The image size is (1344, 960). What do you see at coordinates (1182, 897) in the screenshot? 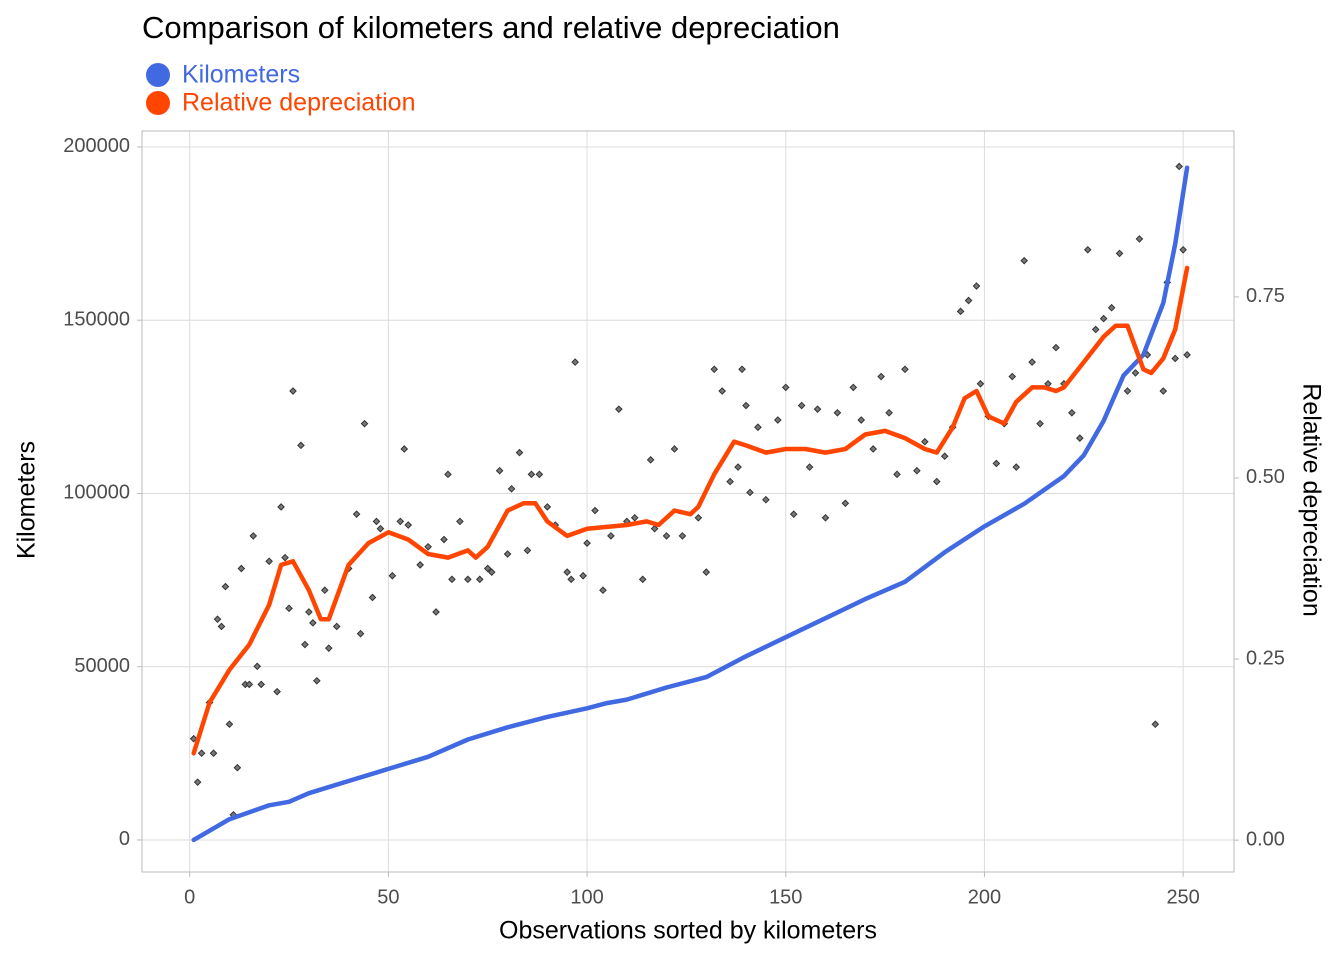
I see `x-tick-label: 250` at bounding box center [1182, 897].